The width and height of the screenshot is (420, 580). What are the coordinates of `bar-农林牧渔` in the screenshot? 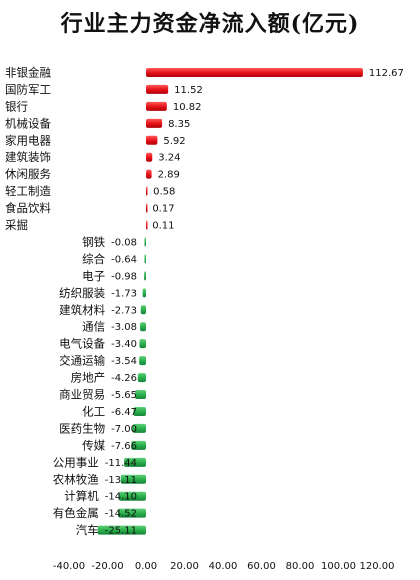 It's located at (133, 479).